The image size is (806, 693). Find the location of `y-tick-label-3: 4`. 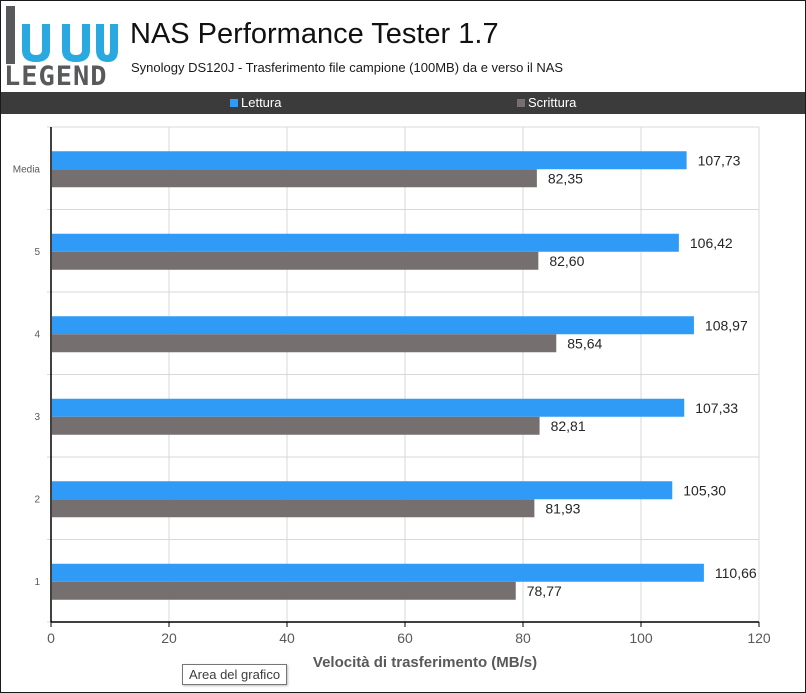

y-tick-label-3: 4 is located at coordinates (37, 334).